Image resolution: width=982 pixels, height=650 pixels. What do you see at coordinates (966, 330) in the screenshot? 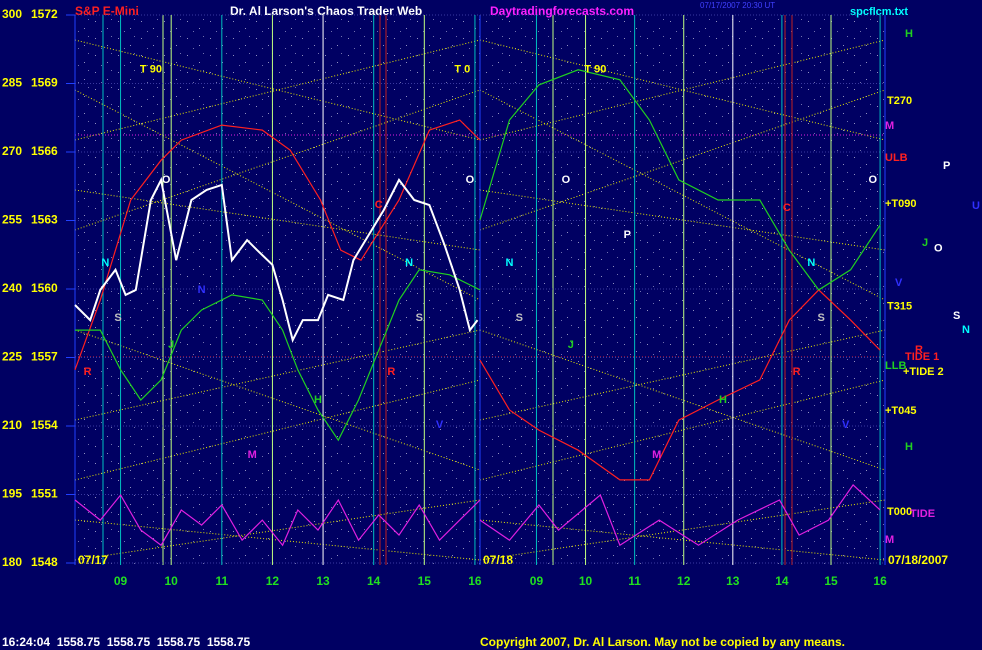
I see `level-label: N` at bounding box center [966, 330].